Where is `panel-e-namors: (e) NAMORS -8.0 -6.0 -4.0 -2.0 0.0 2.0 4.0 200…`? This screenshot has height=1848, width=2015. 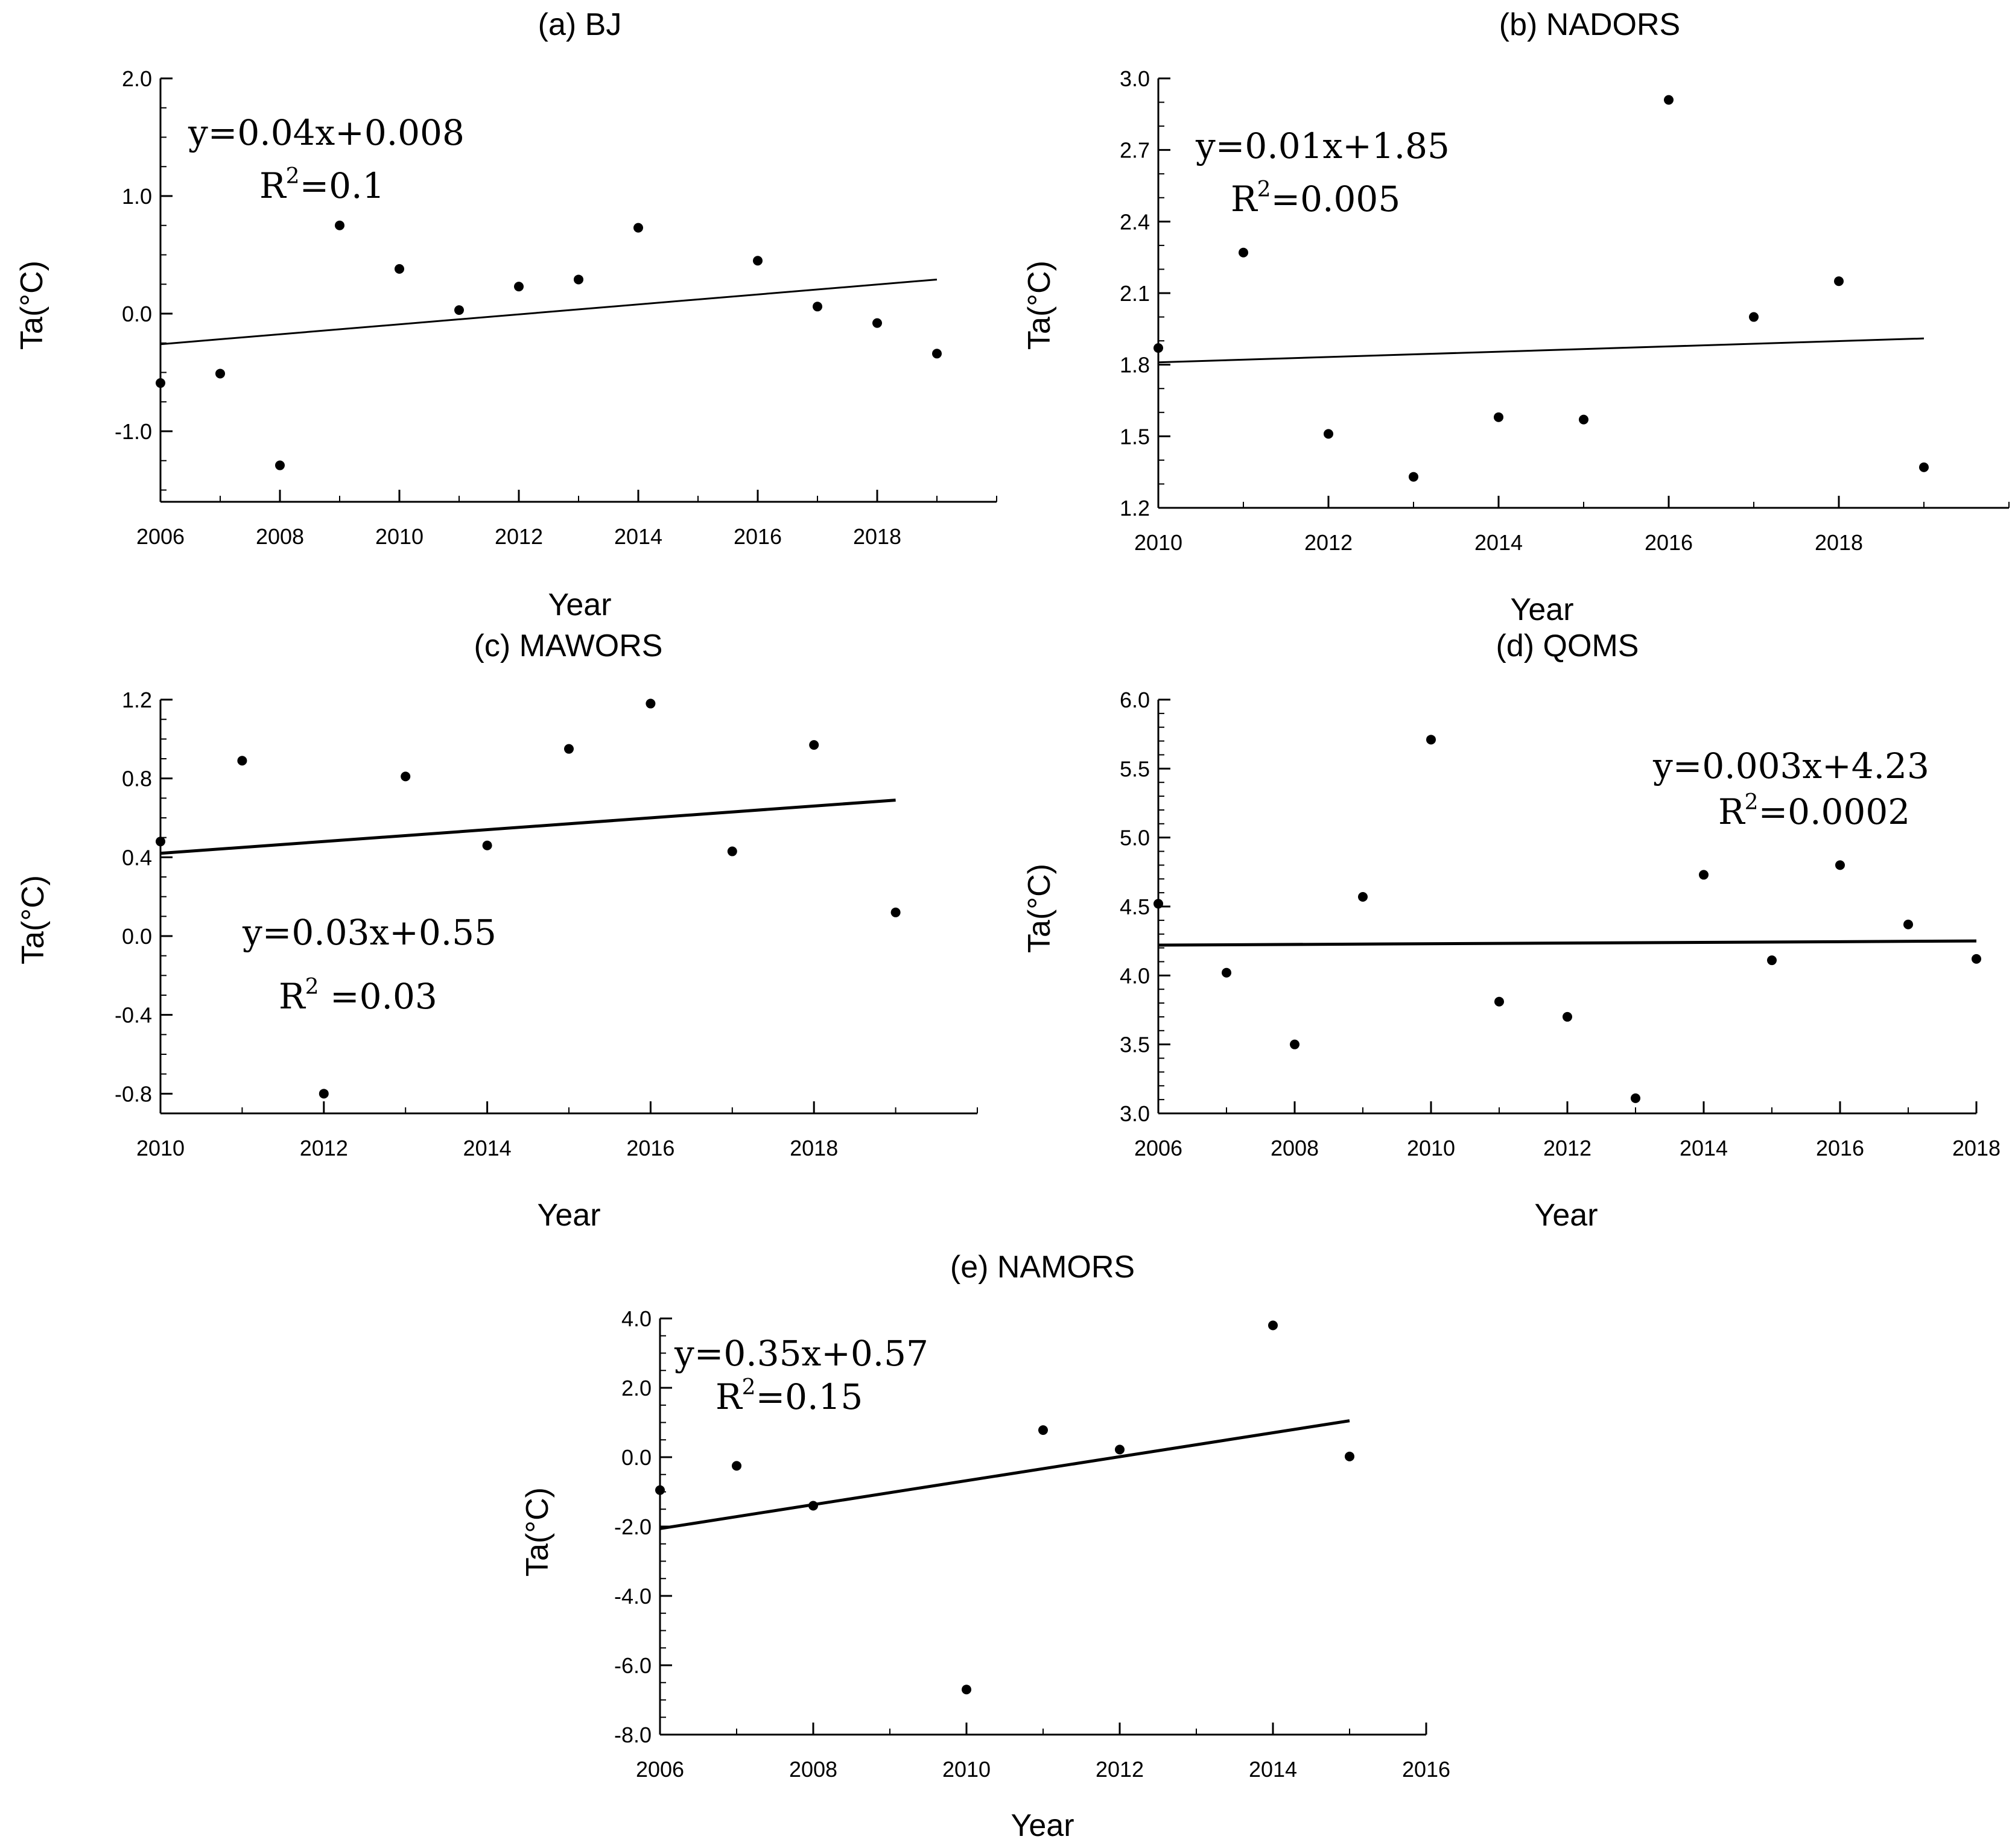 panel-e-namors: (e) NAMORS -8.0 -6.0 -4.0 -2.0 0.0 2.0 4.0 200… is located at coordinates (985, 1546).